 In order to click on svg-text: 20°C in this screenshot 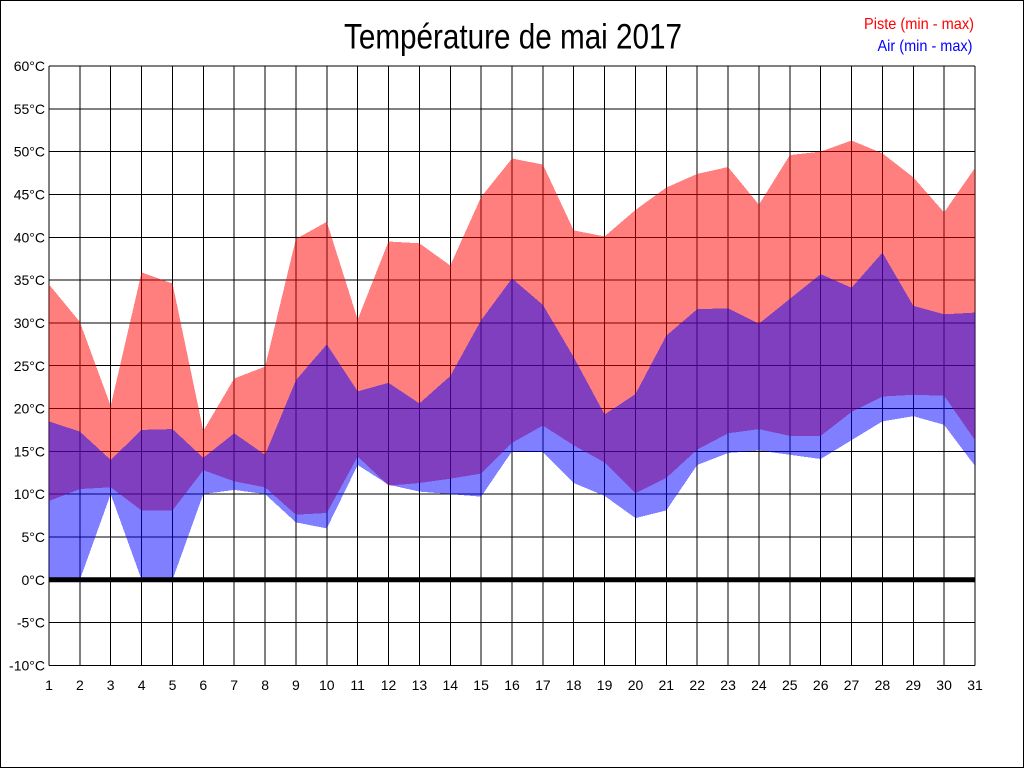, I will do `click(29, 409)`.